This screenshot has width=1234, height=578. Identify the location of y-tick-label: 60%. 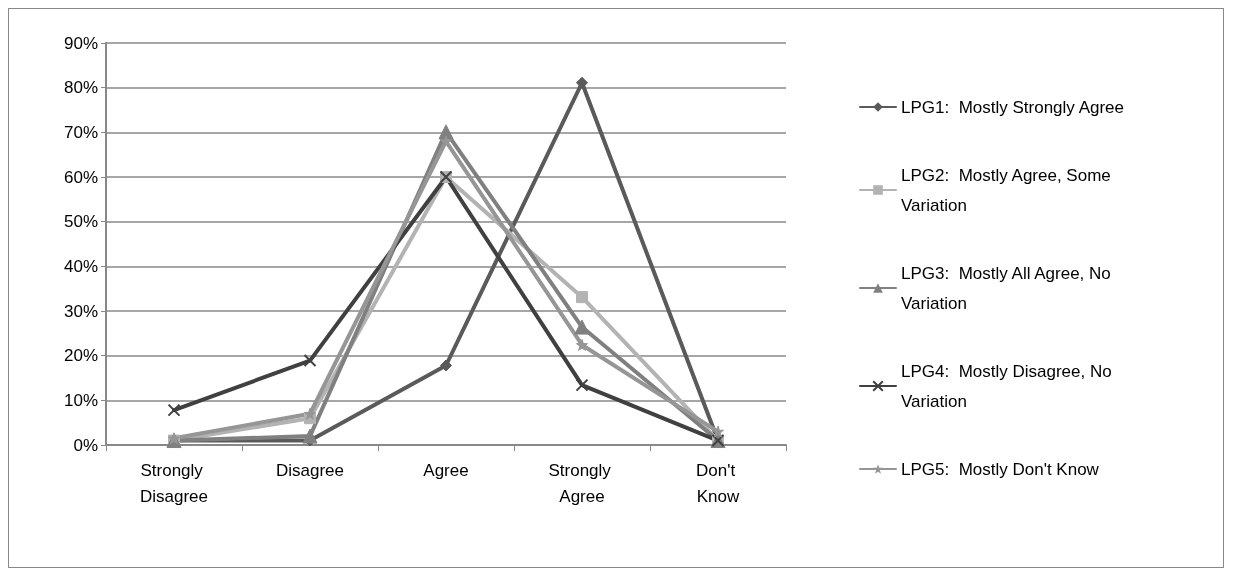
(80, 177).